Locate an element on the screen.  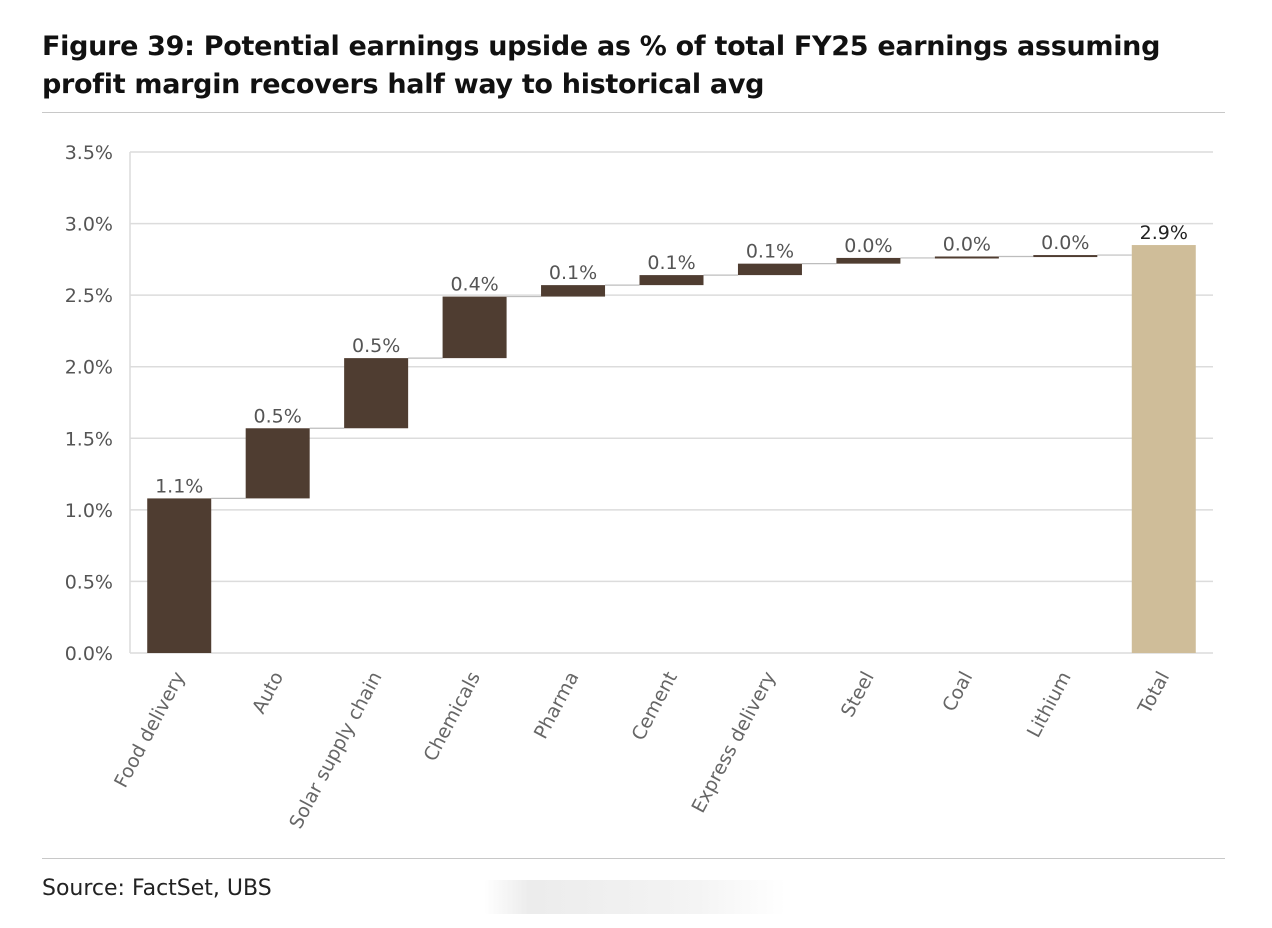
y-tick-label: 2.0% is located at coordinates (89, 368).